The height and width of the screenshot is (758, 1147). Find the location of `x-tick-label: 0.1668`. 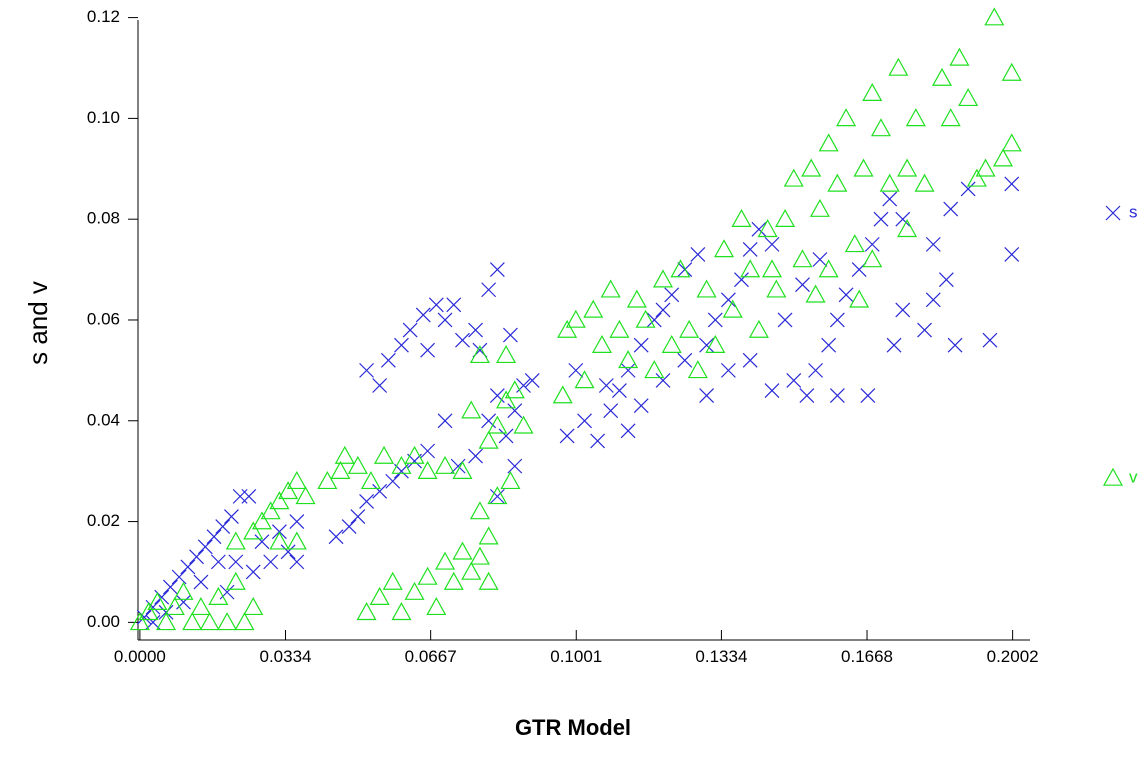

x-tick-label: 0.1668 is located at coordinates (867, 656).